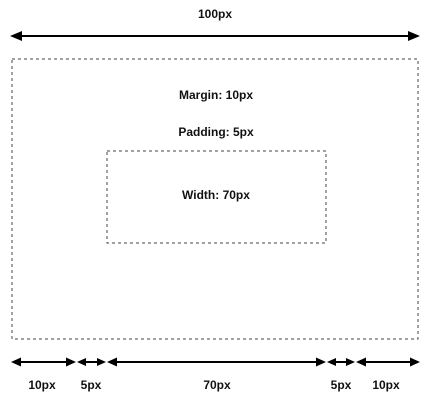 The image size is (445, 405). Describe the element at coordinates (16, 36) in the screenshot. I see `total-width-left-arrowhead` at that location.